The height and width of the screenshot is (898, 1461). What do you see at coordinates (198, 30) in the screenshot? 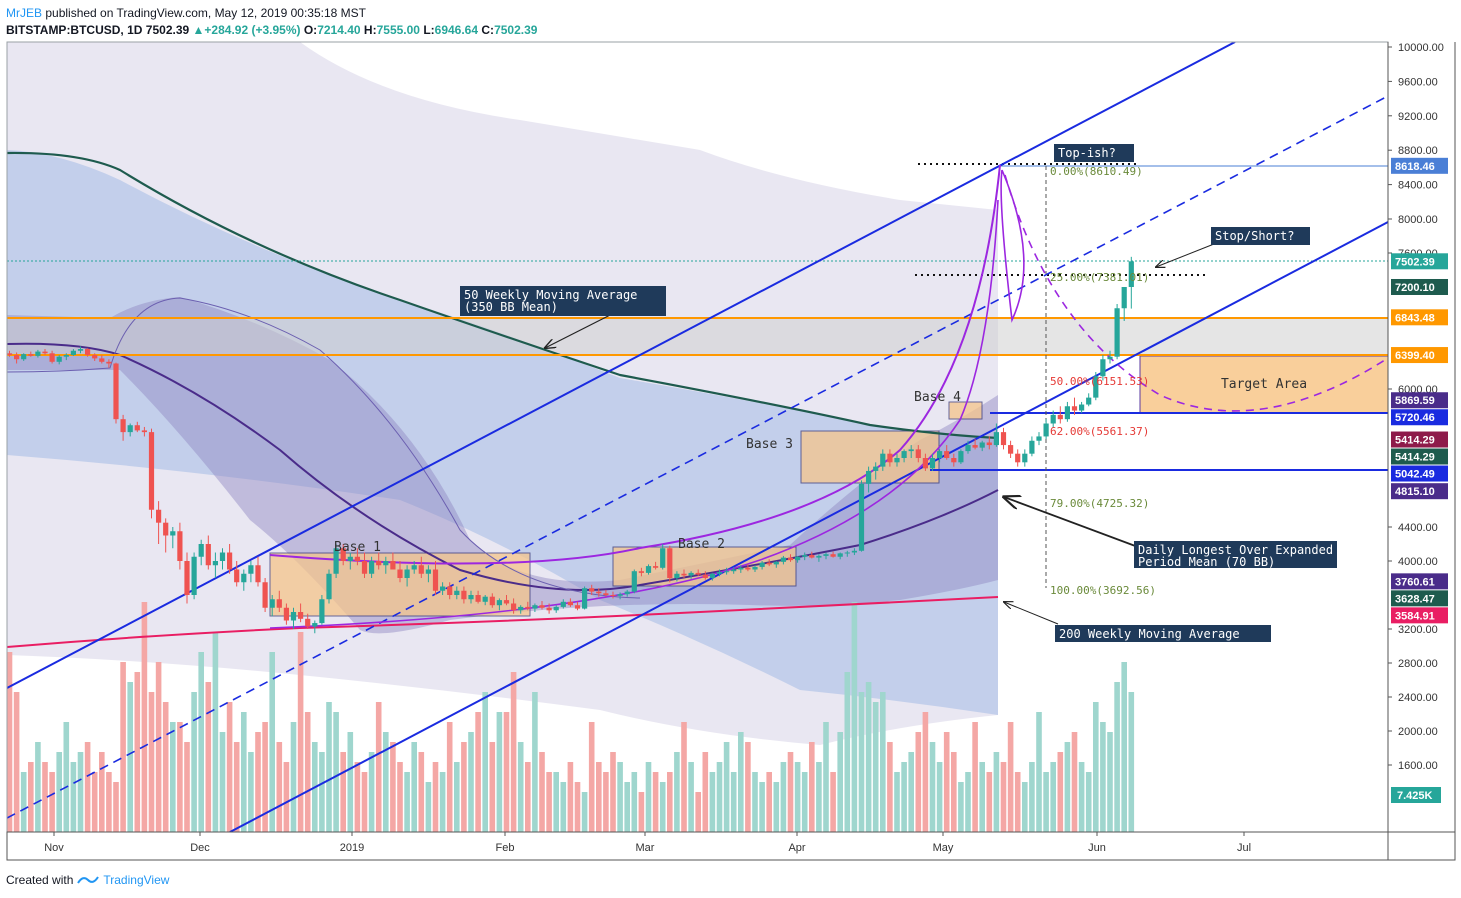
I see `up-arrow-icon: ▲` at bounding box center [198, 30].